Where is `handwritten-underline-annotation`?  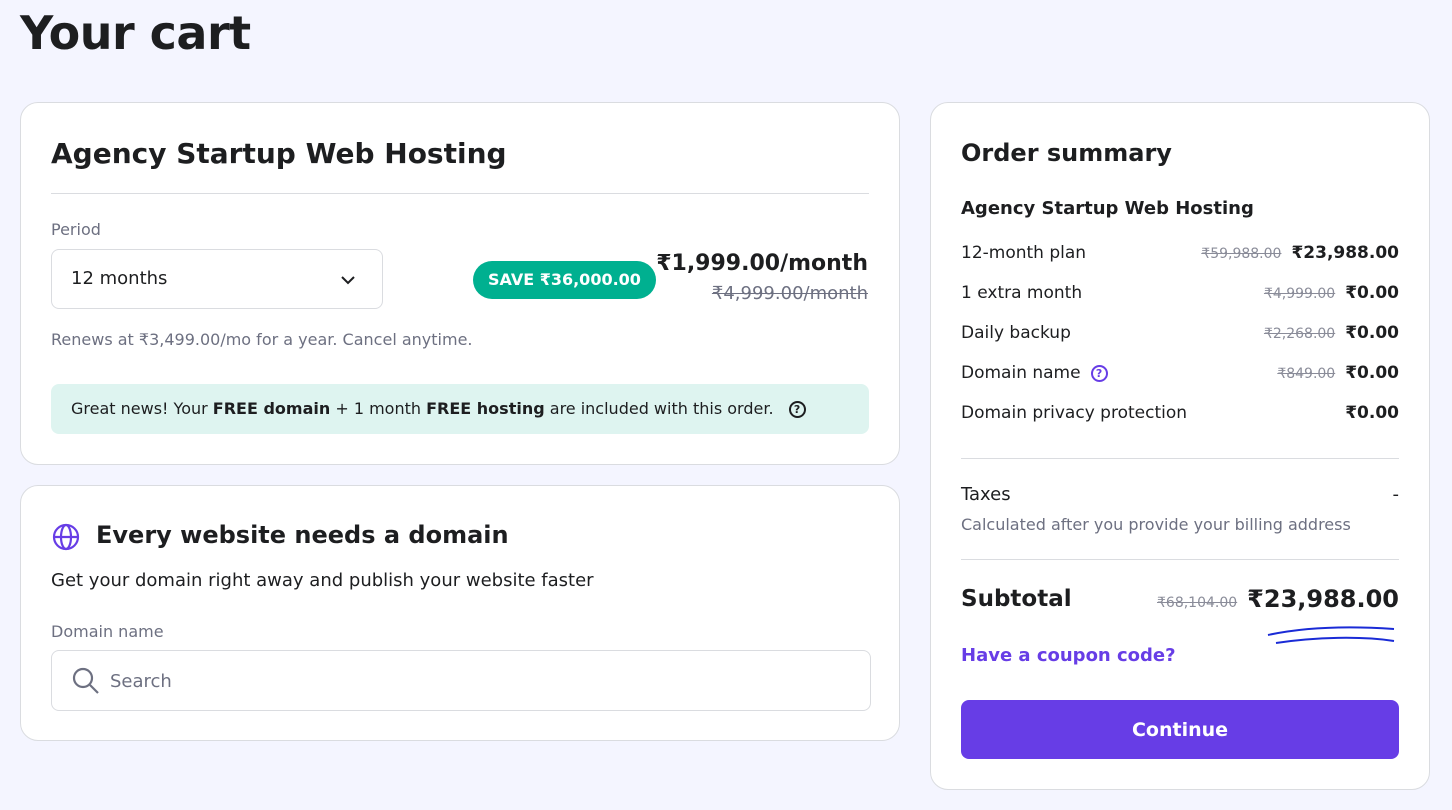 handwritten-underline-annotation is located at coordinates (1331, 635).